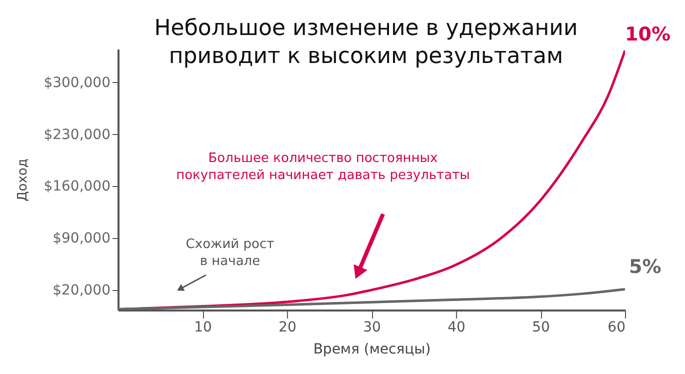 Image resolution: width=685 pixels, height=374 pixels. Describe the element at coordinates (366, 42) in the screenshot. I see `chart-title: Небольшое изменение в удержании приводит к высоким результатам` at that location.